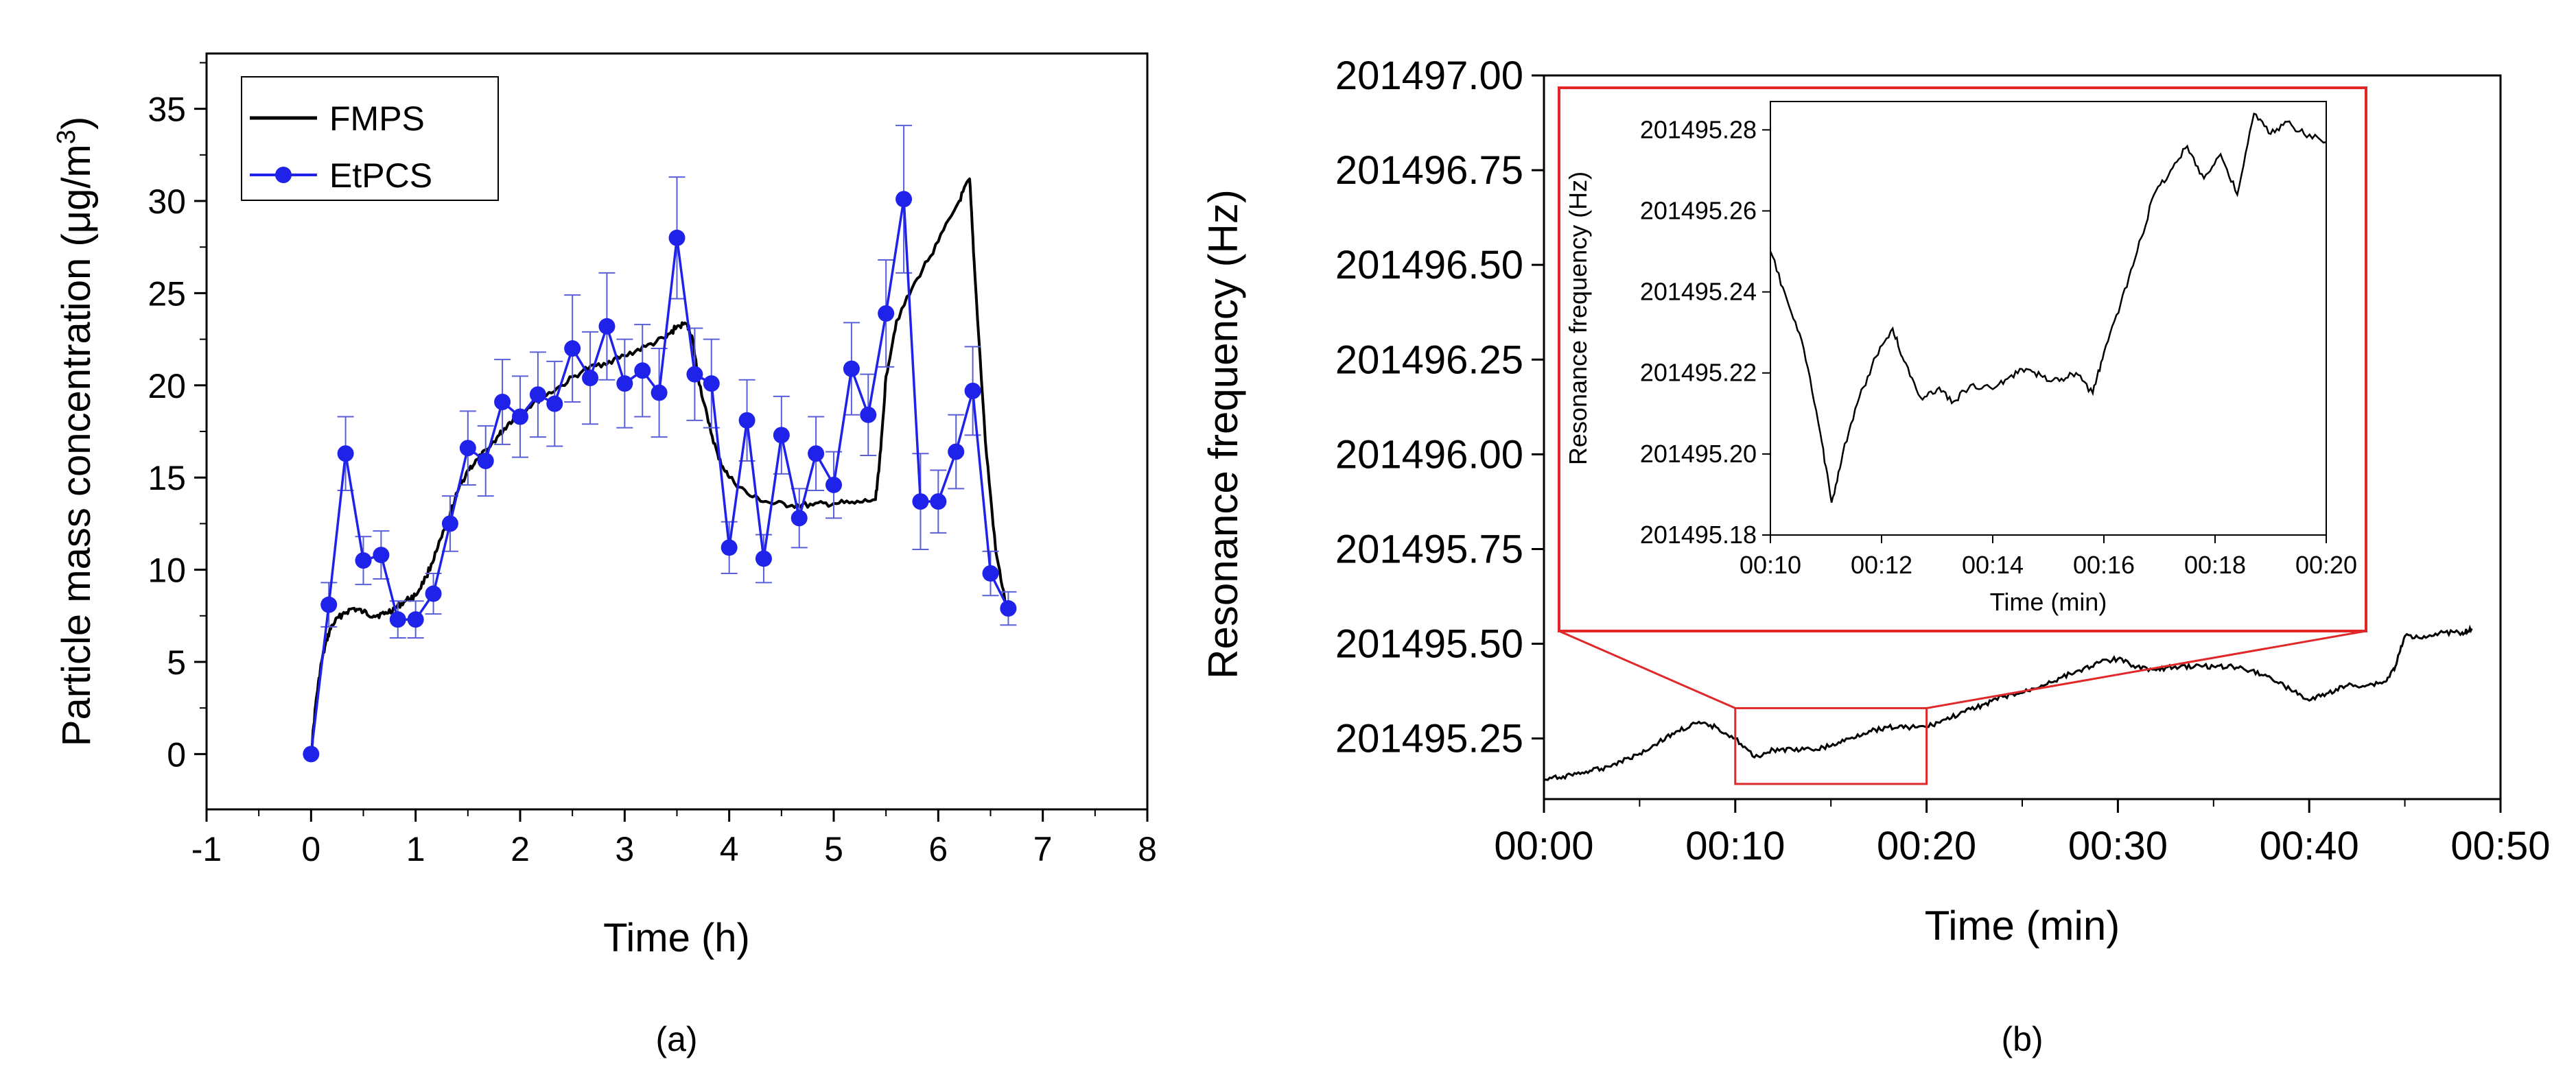 The width and height of the screenshot is (2576, 1081). I want to click on inset-y-tick-label: 201495.26, so click(1698, 210).